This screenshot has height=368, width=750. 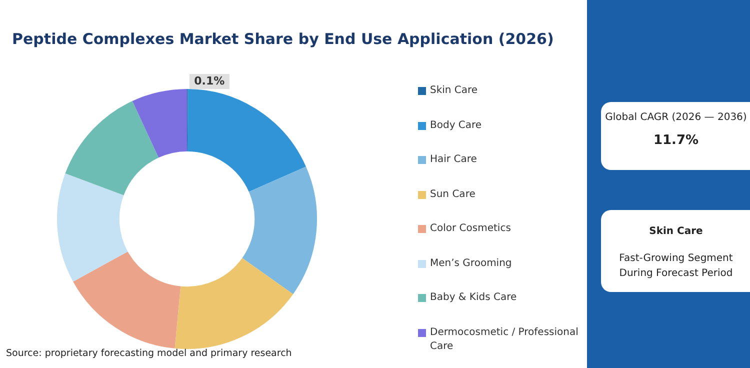 What do you see at coordinates (505, 340) in the screenshot?
I see `legend-label: Dermocosmetic / Professional Care` at bounding box center [505, 340].